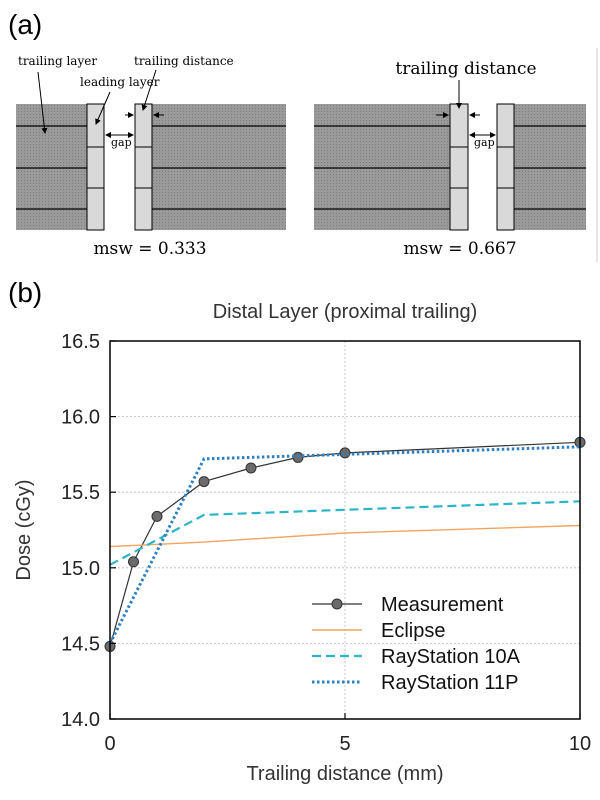 This screenshot has height=800, width=600. Describe the element at coordinates (459, 167) in the screenshot. I see `leading-layer-column-right` at that location.